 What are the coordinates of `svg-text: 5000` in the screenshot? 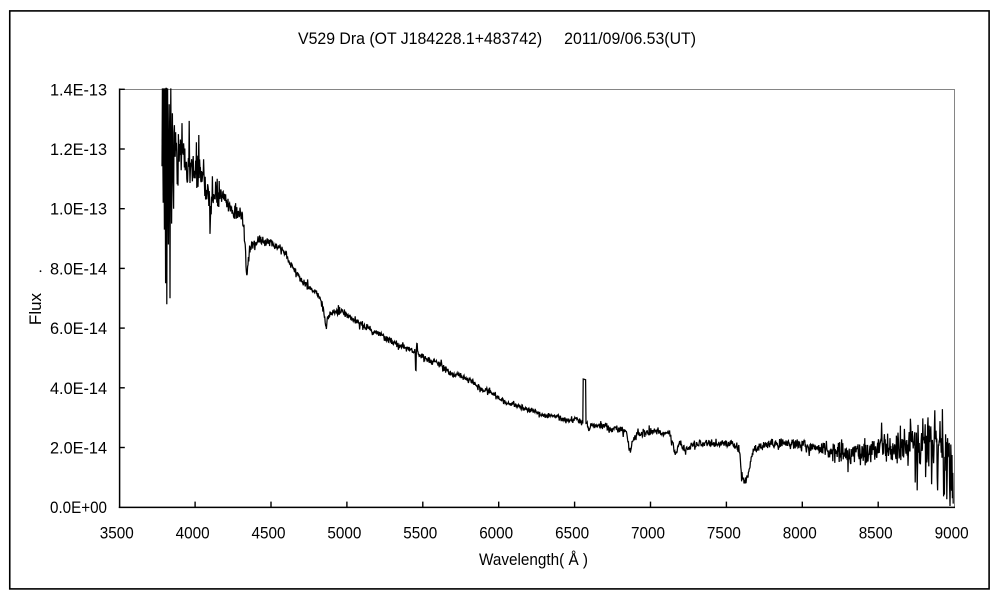 It's located at (344, 533).